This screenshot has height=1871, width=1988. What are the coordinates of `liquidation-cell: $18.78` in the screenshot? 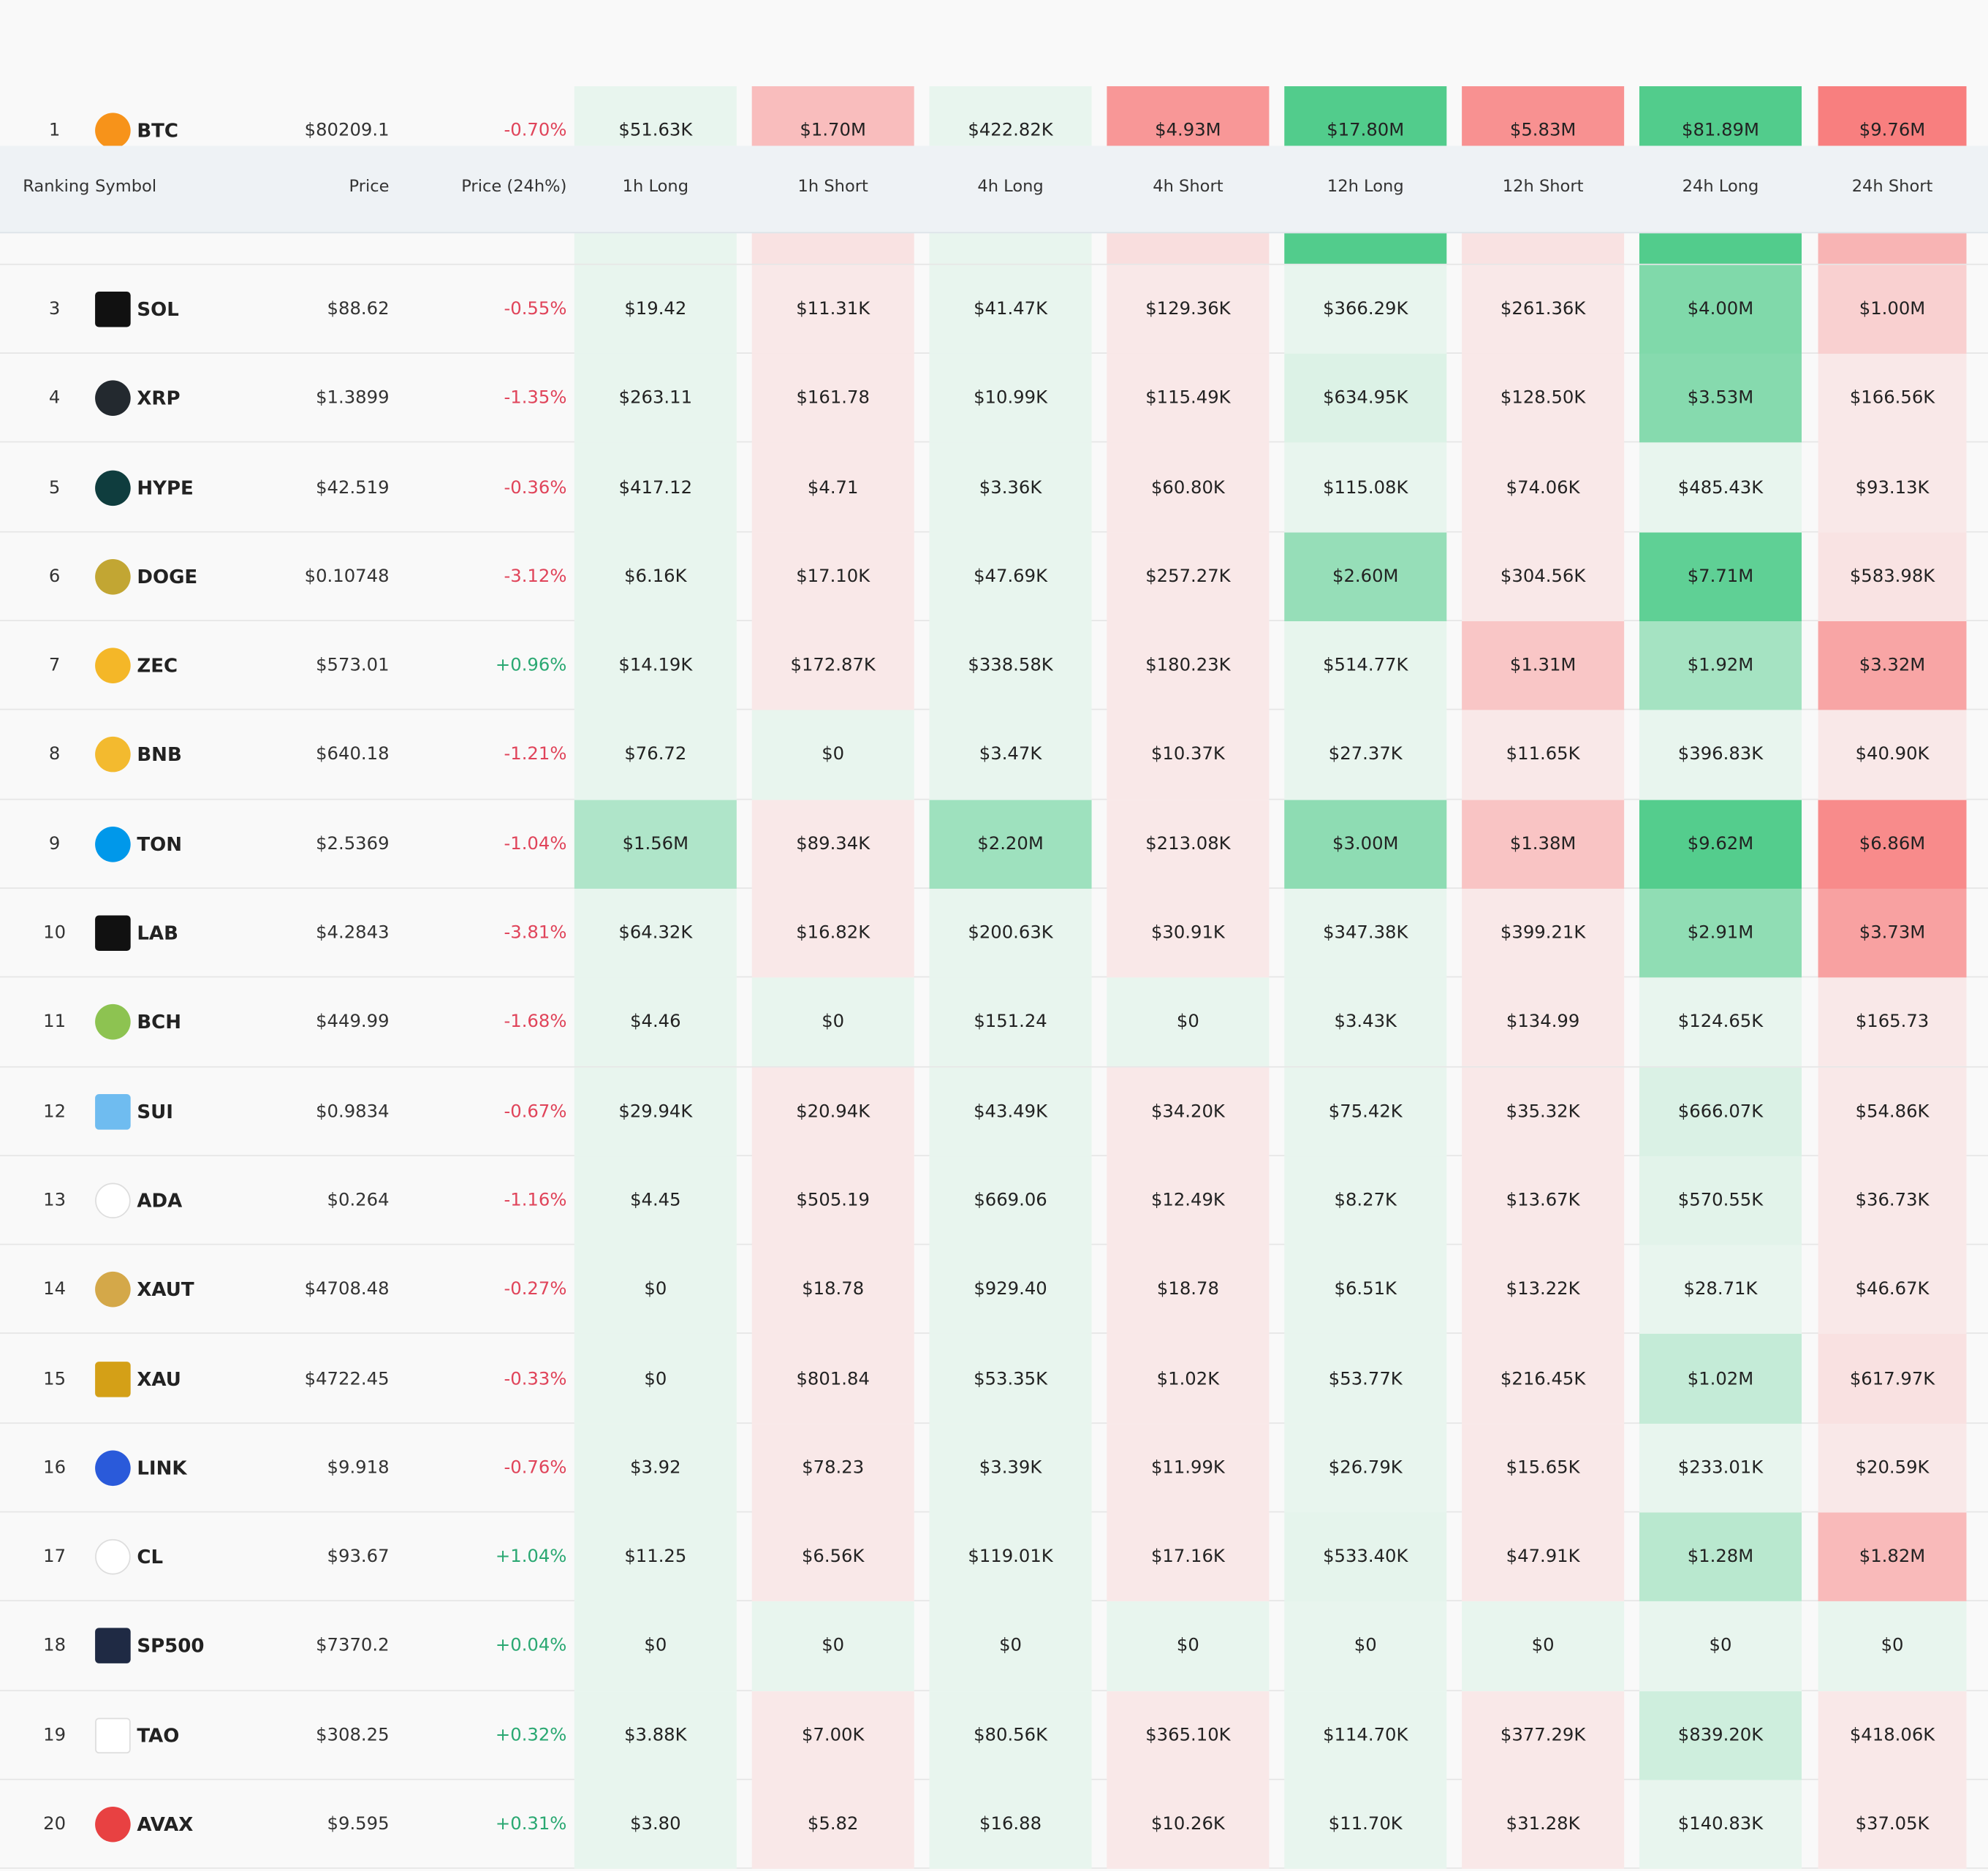 It's located at (832, 1290).